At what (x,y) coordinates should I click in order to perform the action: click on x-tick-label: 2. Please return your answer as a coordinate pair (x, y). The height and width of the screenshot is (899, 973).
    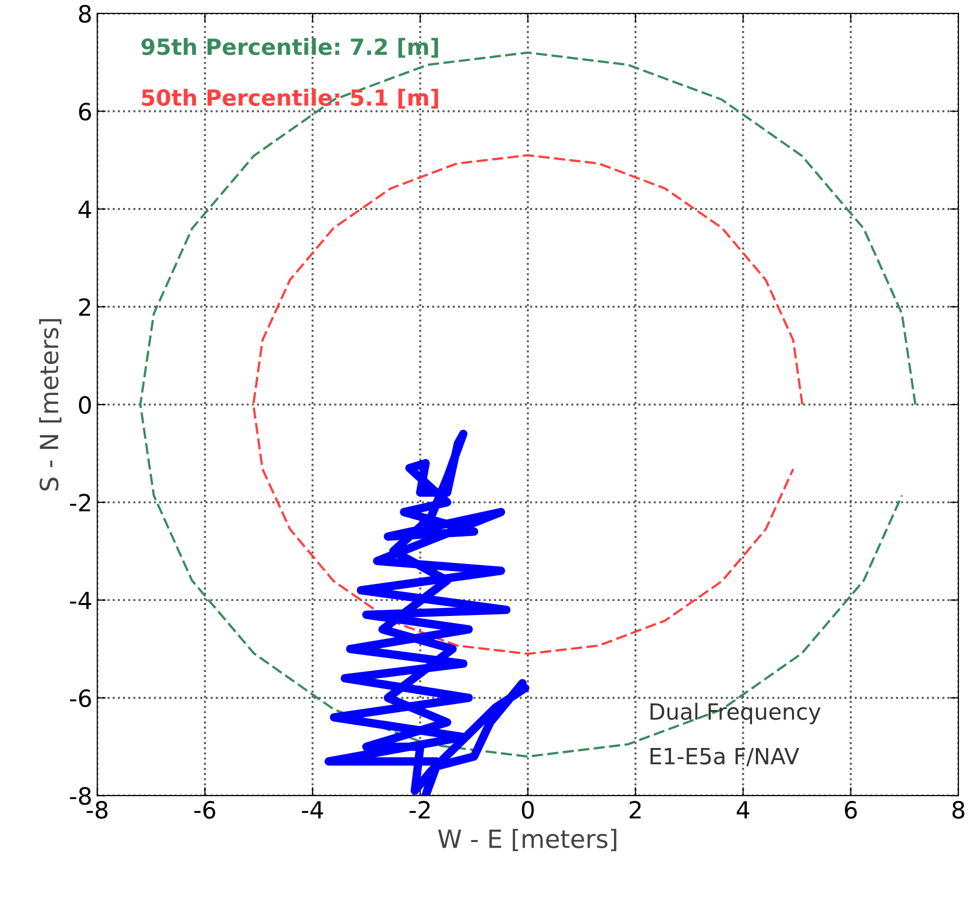
    Looking at the image, I should click on (635, 809).